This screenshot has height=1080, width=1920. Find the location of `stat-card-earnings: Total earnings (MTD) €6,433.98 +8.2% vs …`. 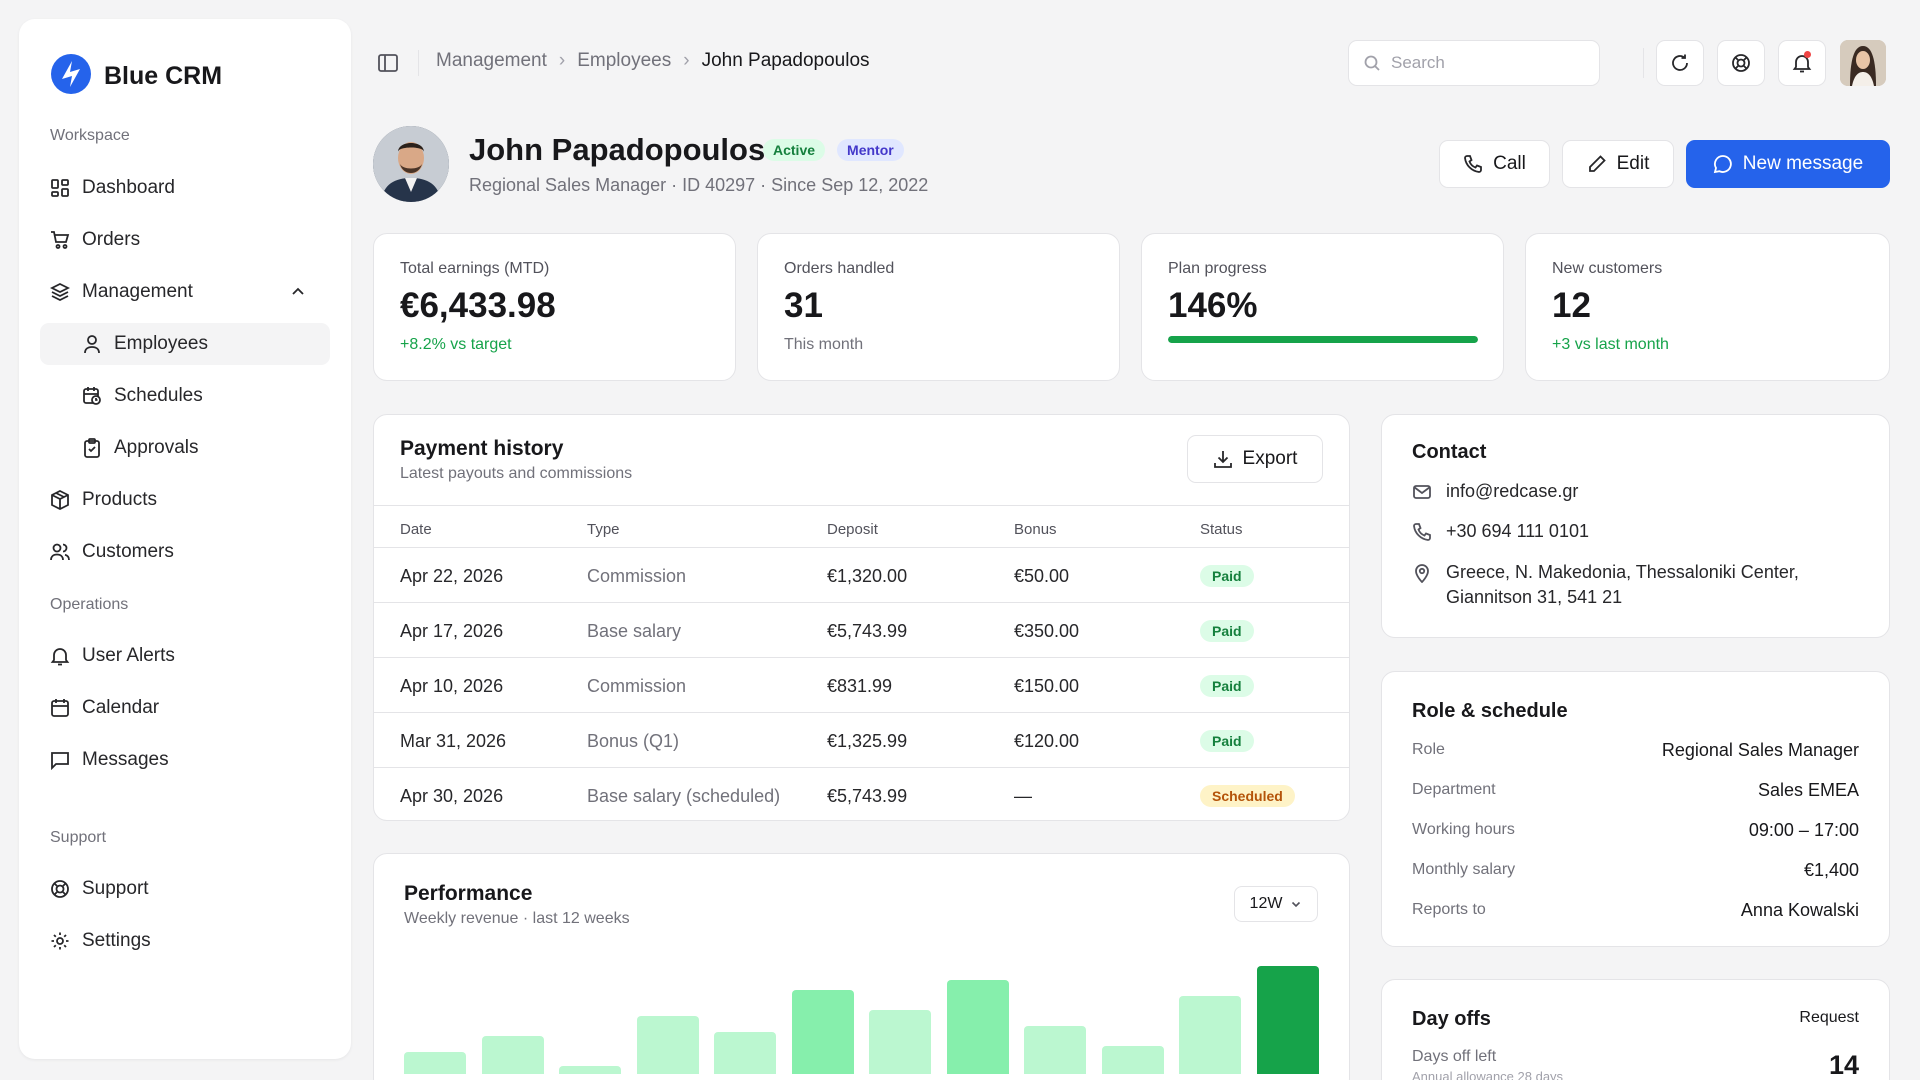

stat-card-earnings: Total earnings (MTD) €6,433.98 +8.2% vs … is located at coordinates (554, 307).